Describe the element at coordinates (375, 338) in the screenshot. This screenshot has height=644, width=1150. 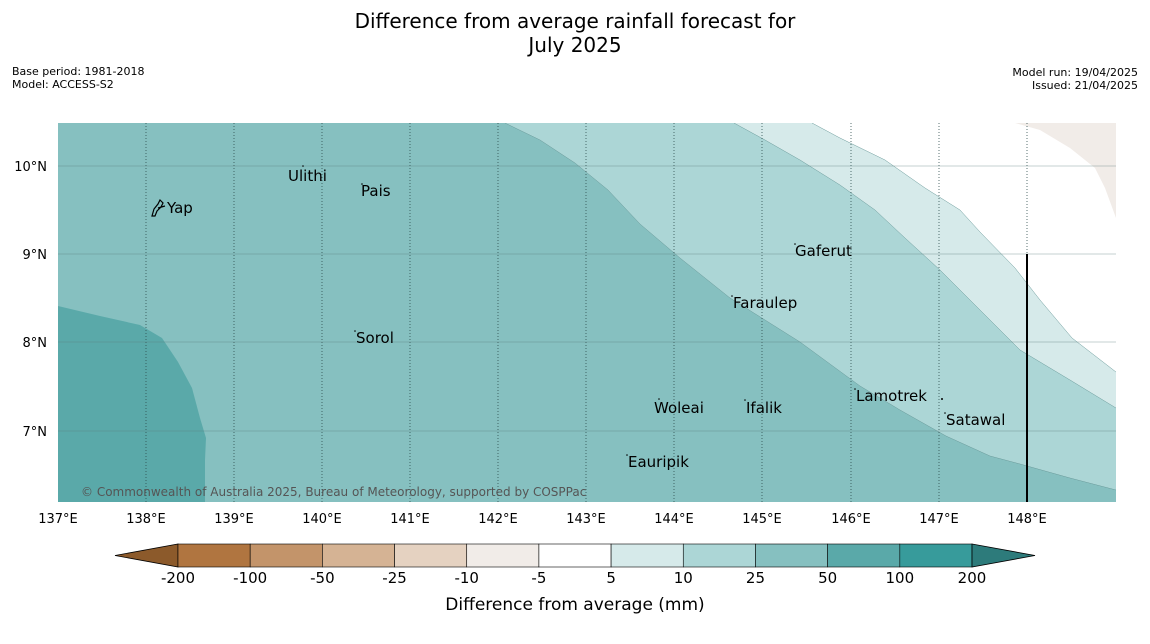
I see `place-label: Sorol` at that location.